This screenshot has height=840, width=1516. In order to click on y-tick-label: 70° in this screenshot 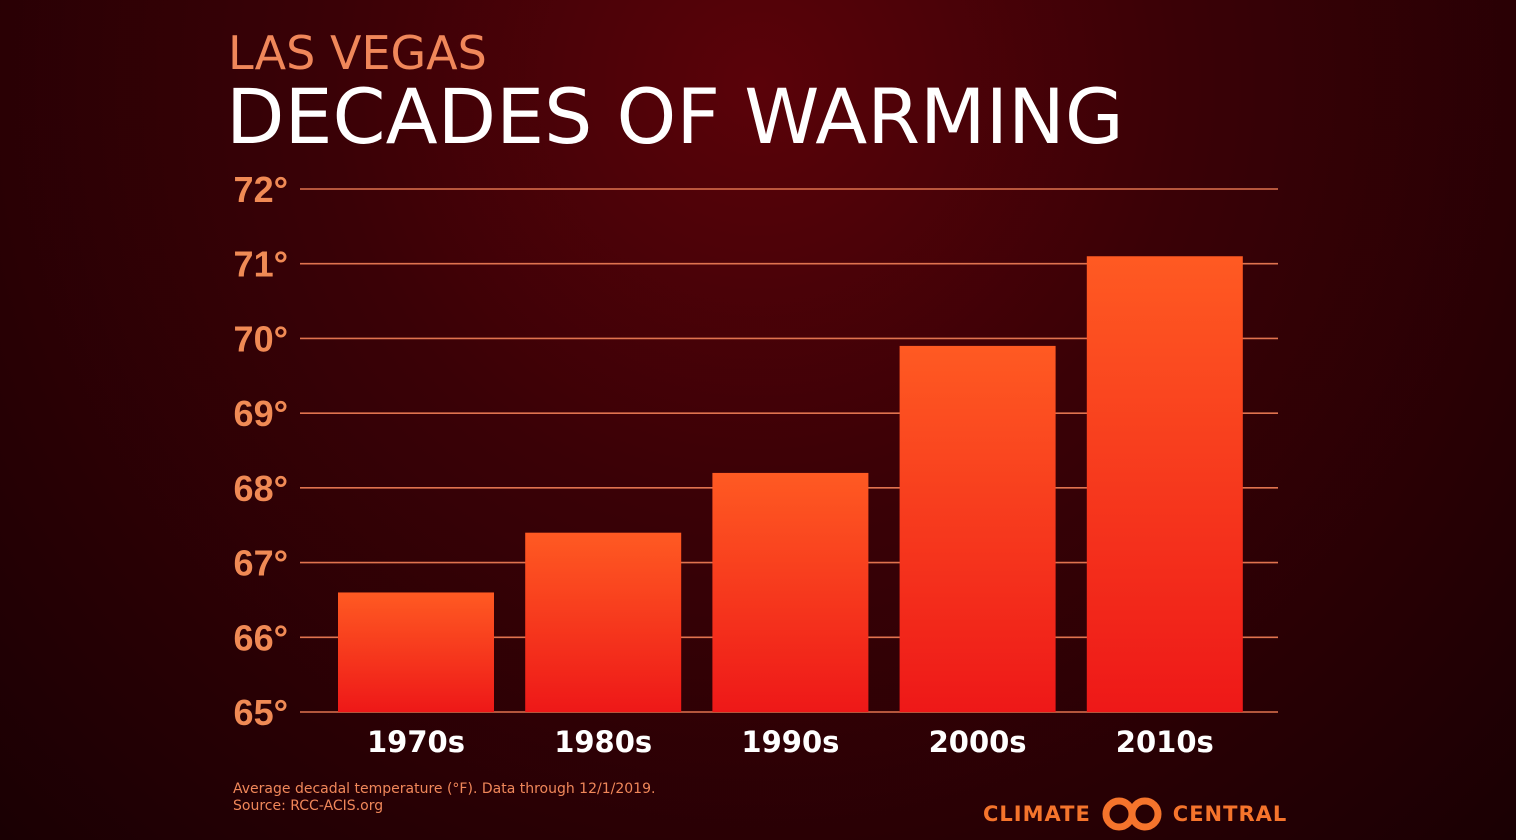, I will do `click(261, 338)`.